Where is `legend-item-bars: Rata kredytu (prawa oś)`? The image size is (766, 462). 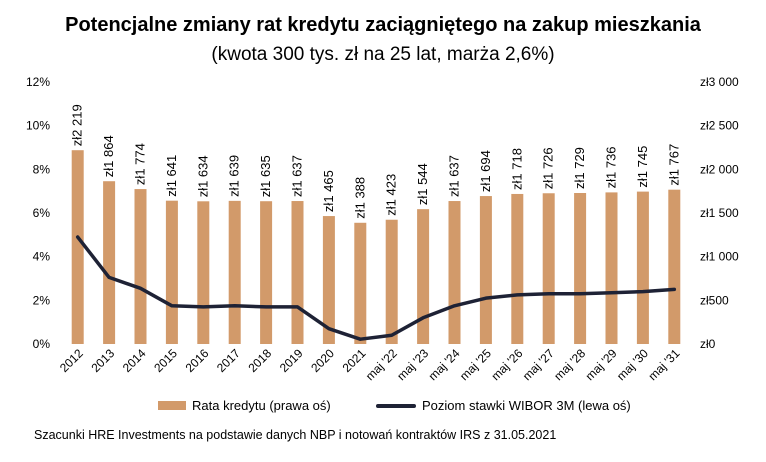
legend-item-bars: Rata kredytu (prawa oś) is located at coordinates (244, 405).